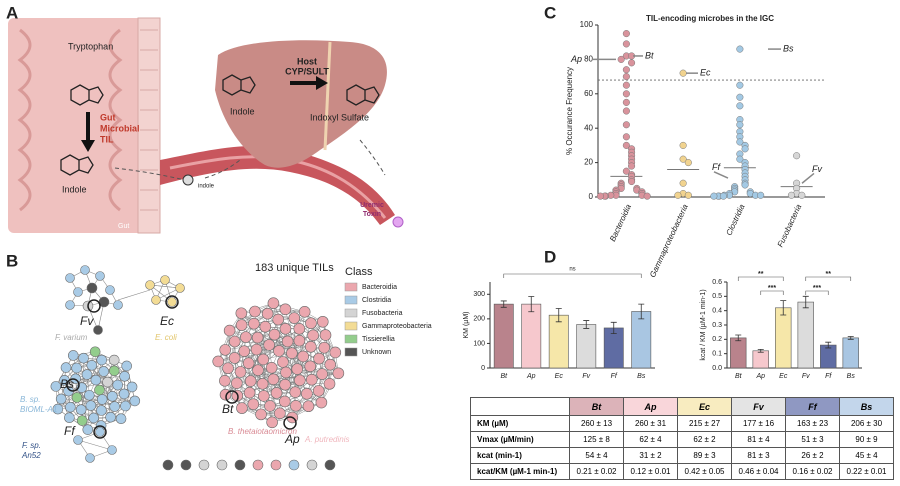 This screenshot has width=900, height=486. What do you see at coordinates (866, 439) in the screenshot?
I see `table-cell: 90 ± 9` at bounding box center [866, 439].